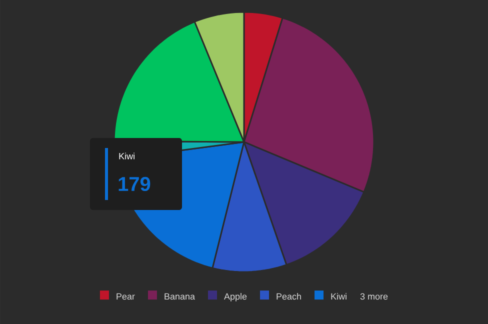 The width and height of the screenshot is (488, 324). I want to click on legend-label: Kiwi, so click(338, 296).